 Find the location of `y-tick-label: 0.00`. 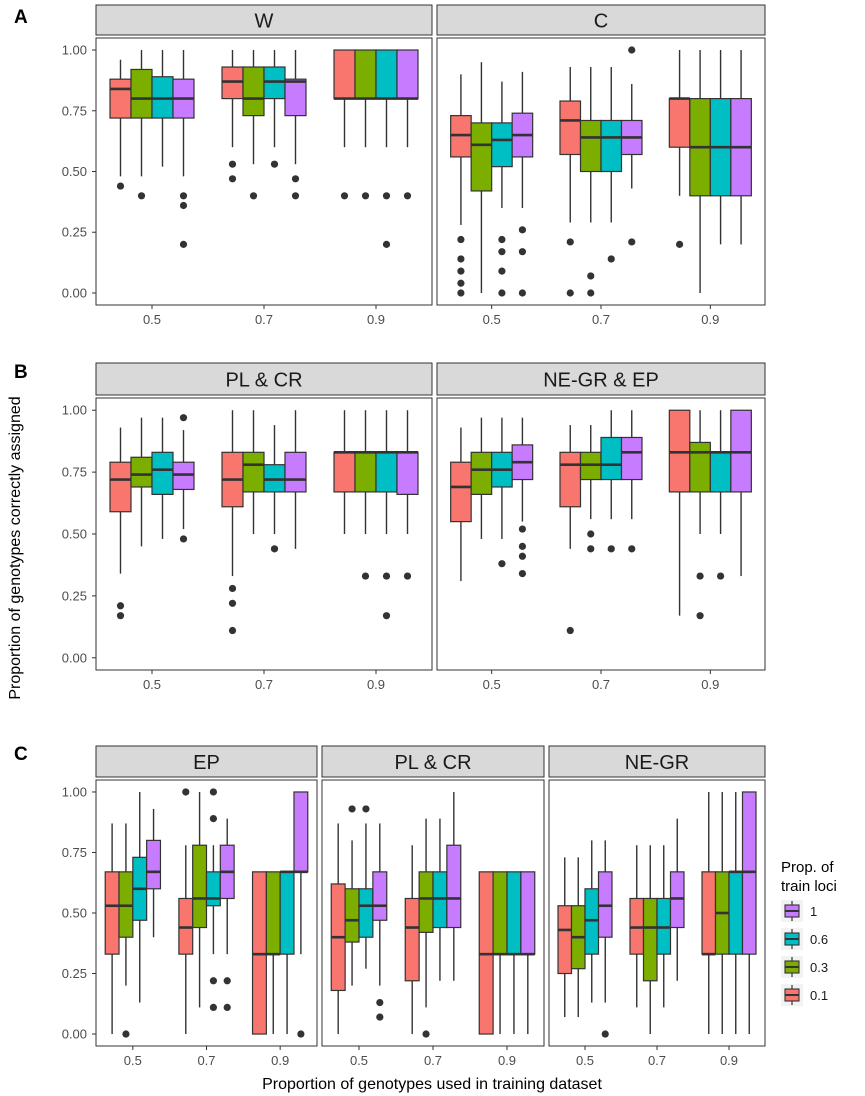

y-tick-label: 0.00 is located at coordinates (74, 1034).